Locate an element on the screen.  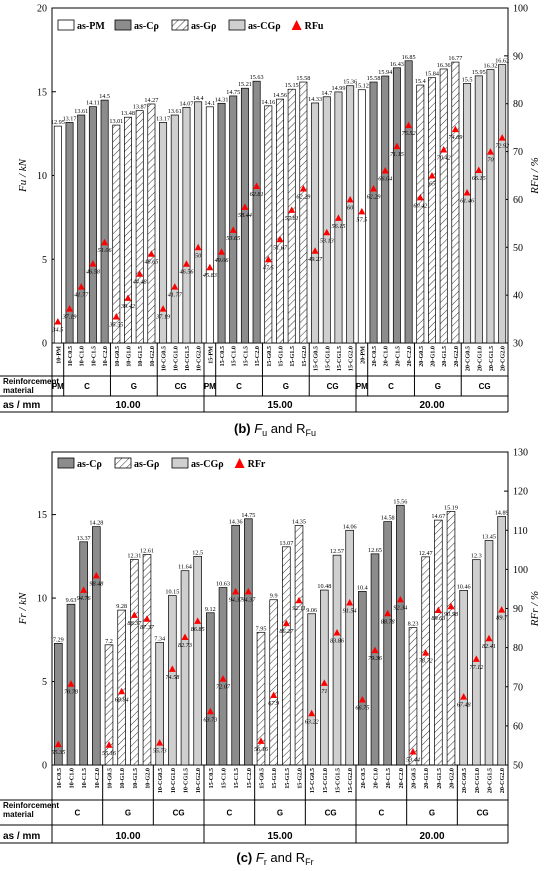
bar-value-label: 11.64 is located at coordinates (185, 567).